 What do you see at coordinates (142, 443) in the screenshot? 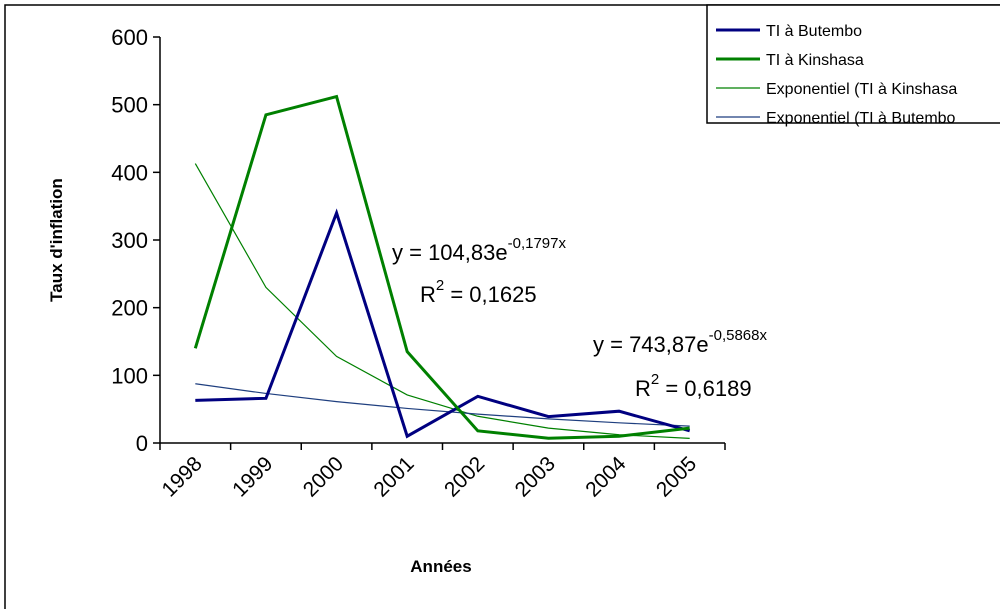
I see `y-tick-label: 0` at bounding box center [142, 443].